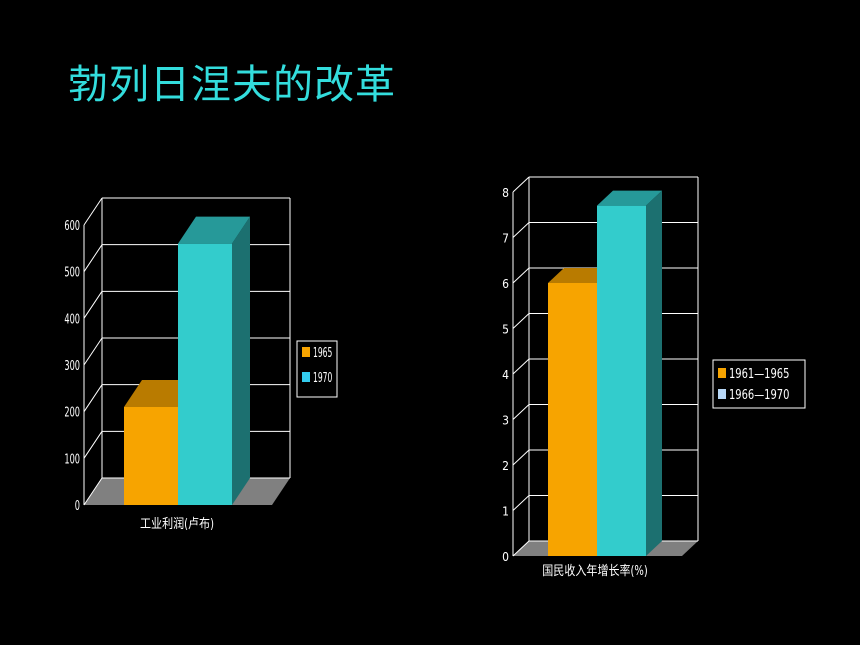  Describe the element at coordinates (72, 272) in the screenshot. I see `y-tick-label: 500` at that location.